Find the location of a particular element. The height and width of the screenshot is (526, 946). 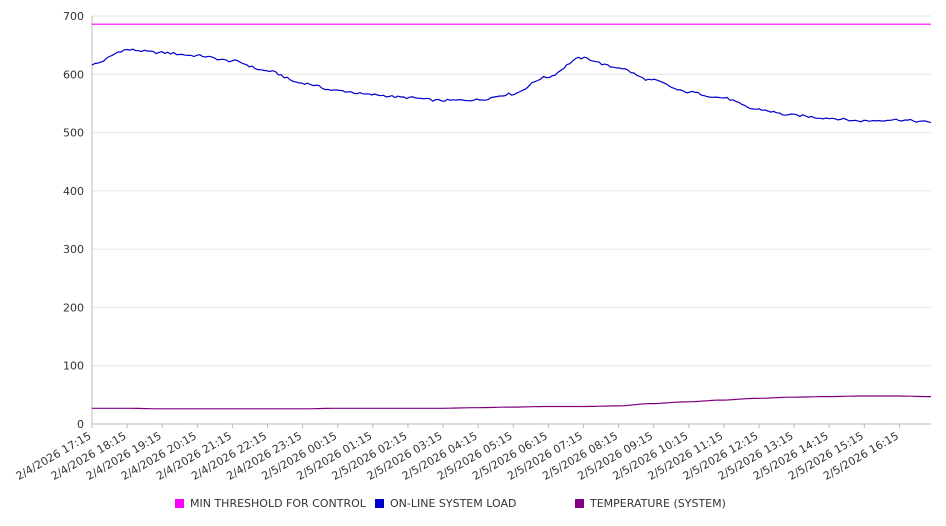

y-tick-label: 200 is located at coordinates (73, 307).